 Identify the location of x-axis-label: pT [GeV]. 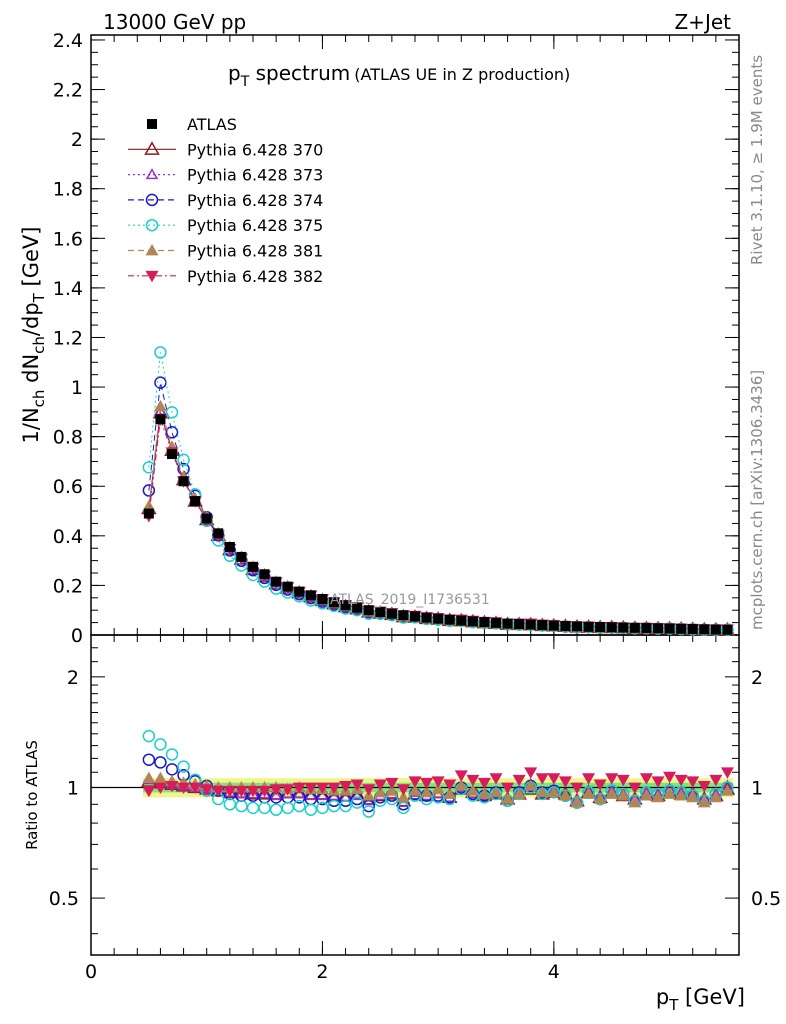
(700, 999).